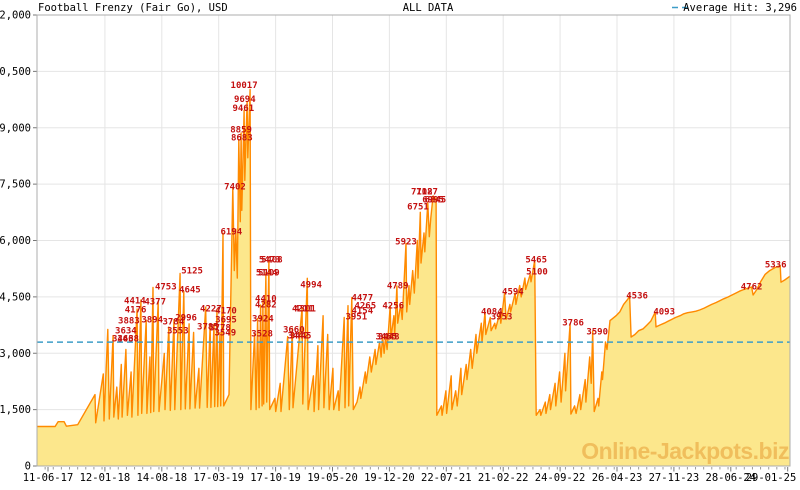  What do you see at coordinates (186, 318) in the screenshot?
I see `hit-value-label: 2996` at bounding box center [186, 318].